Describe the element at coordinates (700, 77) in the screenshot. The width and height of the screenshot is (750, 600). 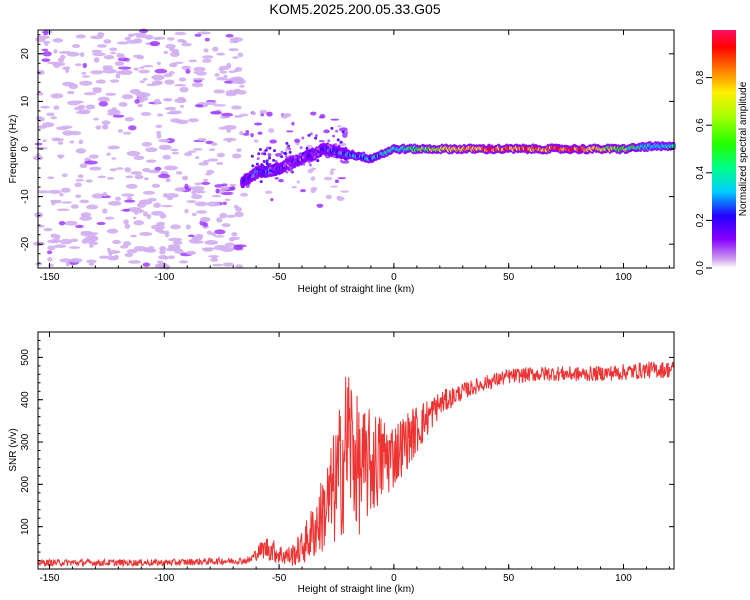
I see `colorbar-tick-label: 0.8` at that location.